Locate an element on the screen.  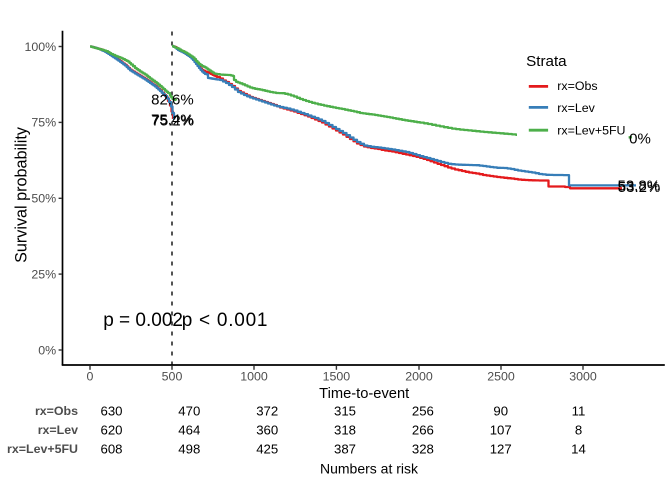
svg-text: 75% is located at coordinates (43, 123).